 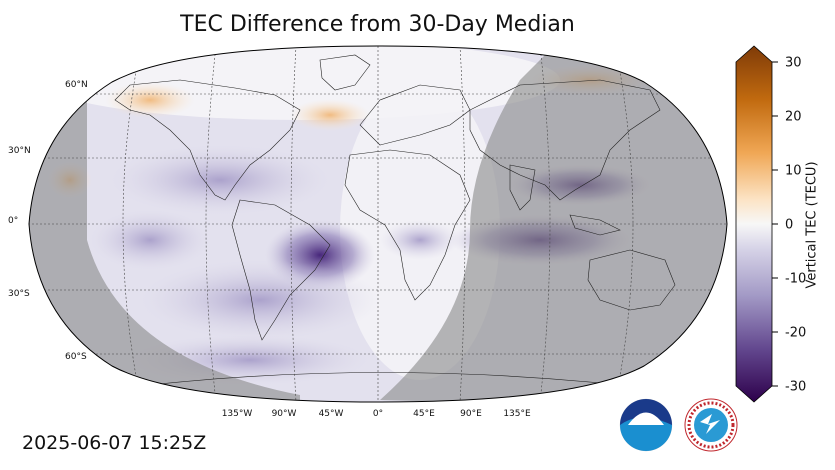 What do you see at coordinates (796, 387) in the screenshot?
I see `colorbar-tick-neg30: -30` at bounding box center [796, 387].